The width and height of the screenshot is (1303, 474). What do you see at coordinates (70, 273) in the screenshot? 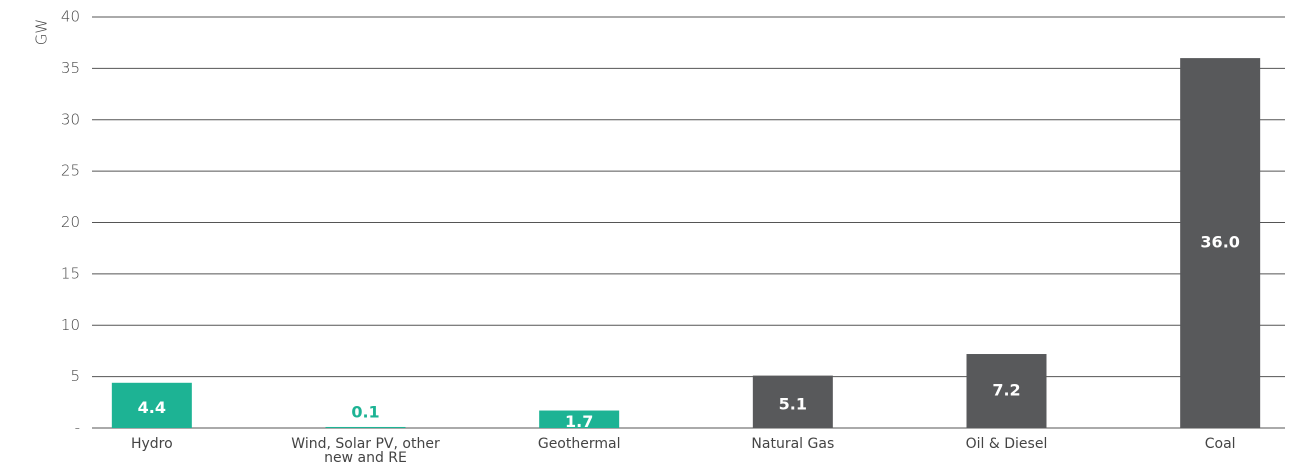
I see `y-tick-label: 15` at bounding box center [70, 273].